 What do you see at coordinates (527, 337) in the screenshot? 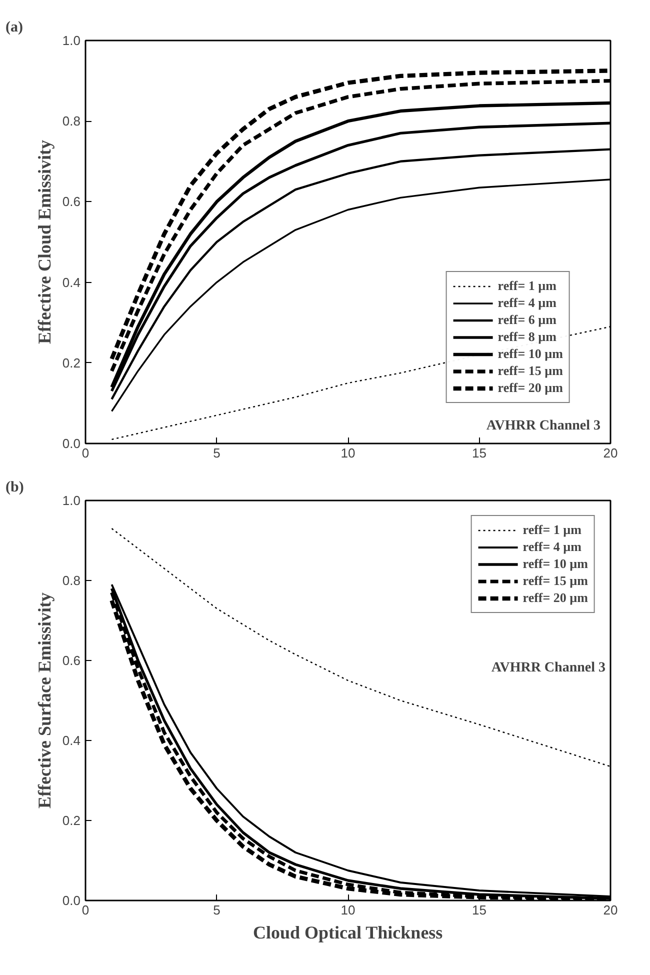
I see `legend-label: reff= 8 µm` at bounding box center [527, 337].